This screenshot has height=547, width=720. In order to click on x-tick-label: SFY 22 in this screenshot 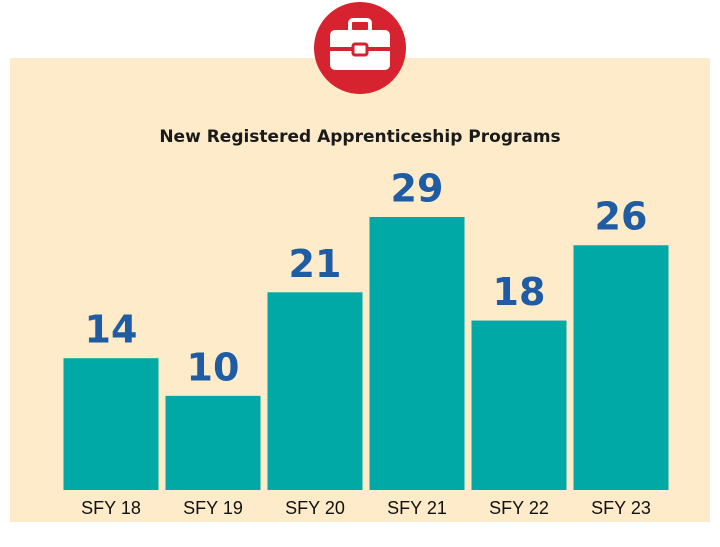, I will do `click(519, 508)`.